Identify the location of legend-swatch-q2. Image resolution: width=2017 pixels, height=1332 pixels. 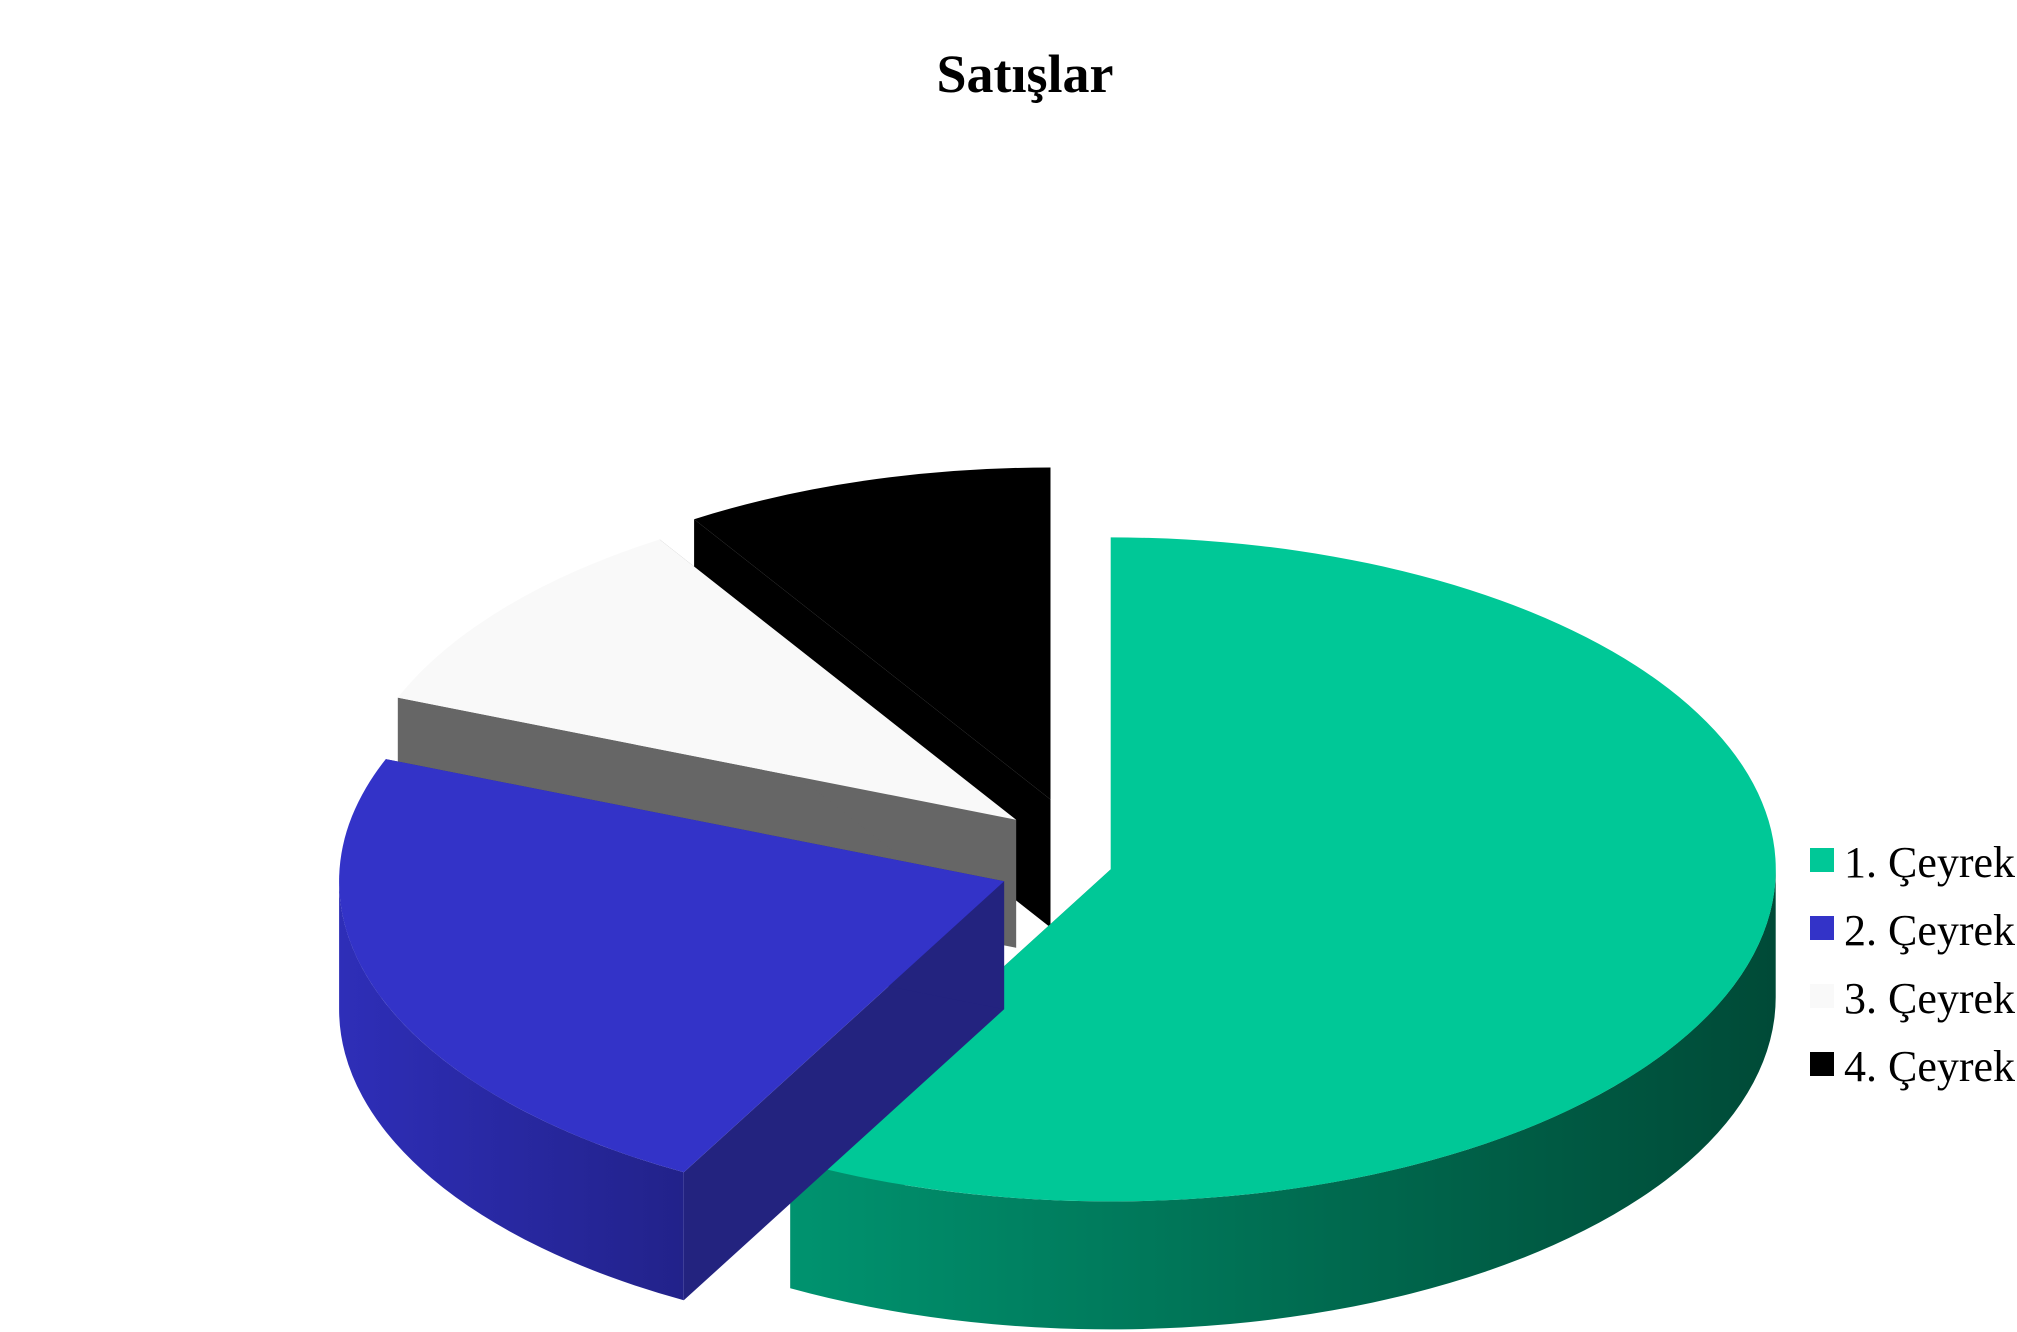
(1822, 928).